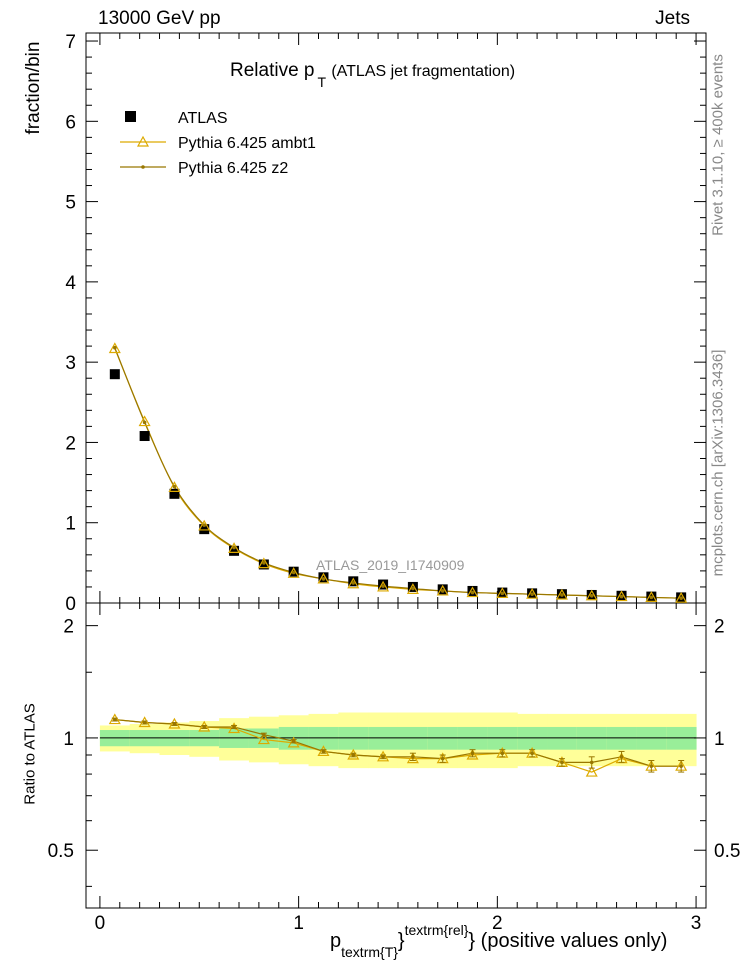  What do you see at coordinates (322, 81) in the screenshot?
I see `title-subscript: T` at bounding box center [322, 81].